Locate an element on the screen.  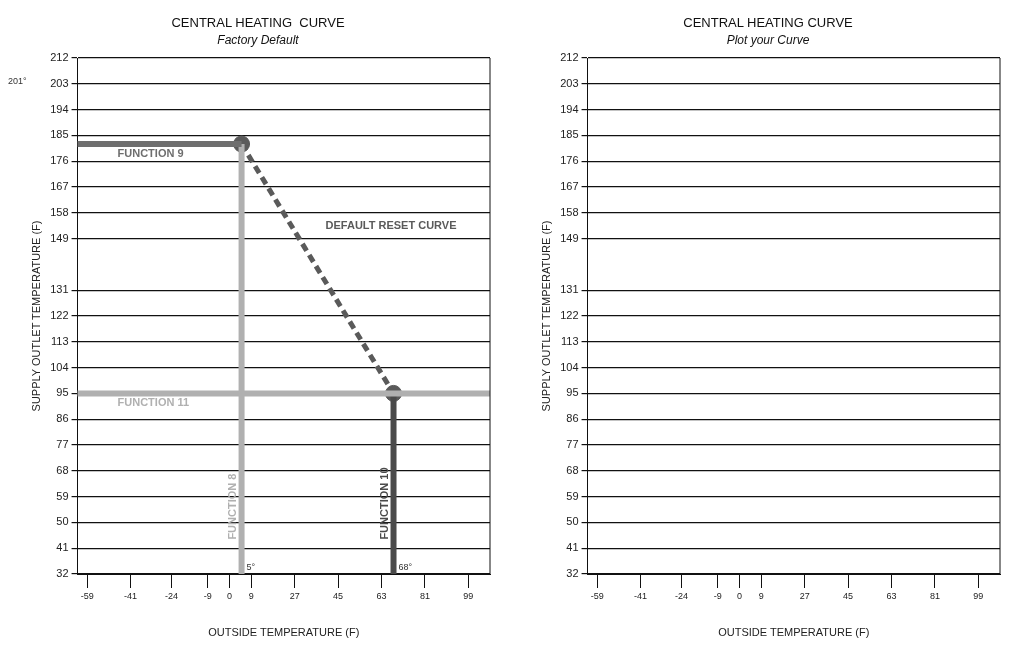
annotation: 68° is located at coordinates (405, 566).